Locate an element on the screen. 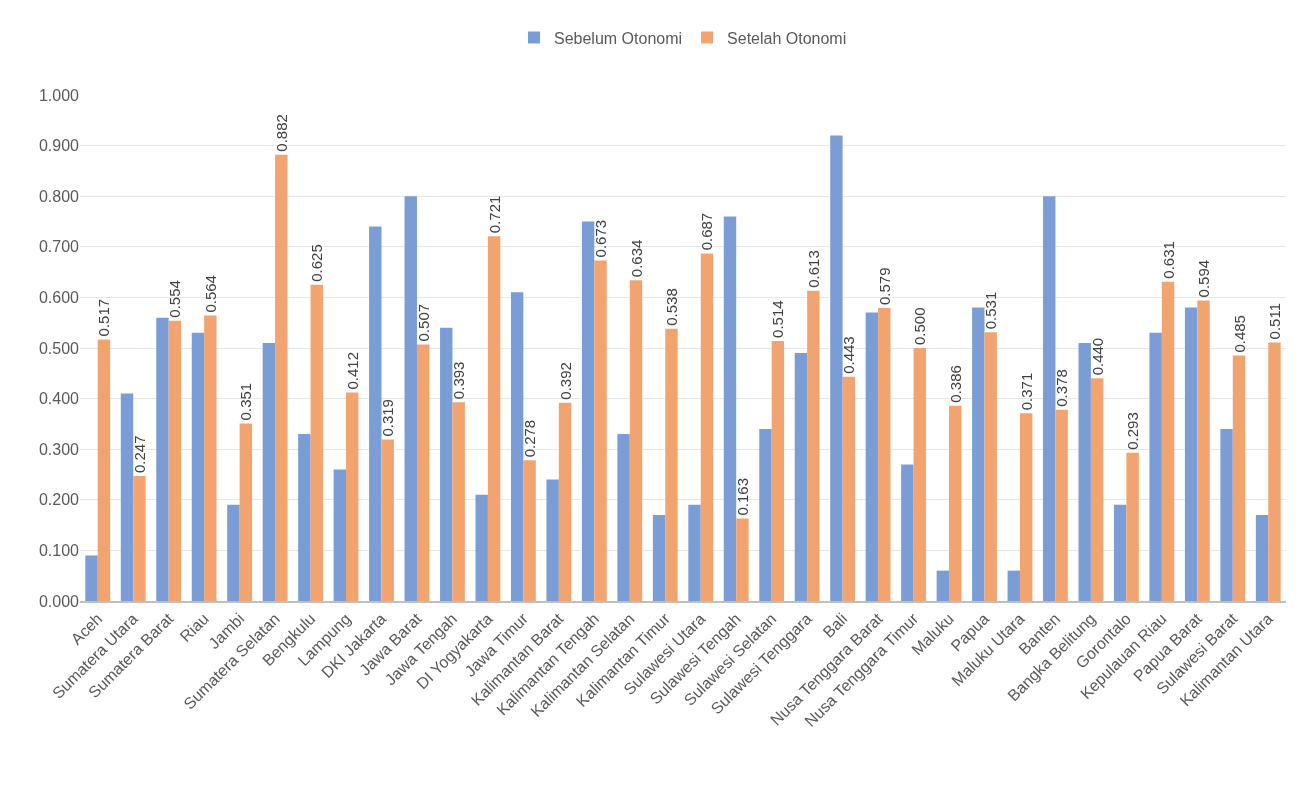 This screenshot has height=791, width=1316. y-tick-label: 0.100 is located at coordinates (59, 550).